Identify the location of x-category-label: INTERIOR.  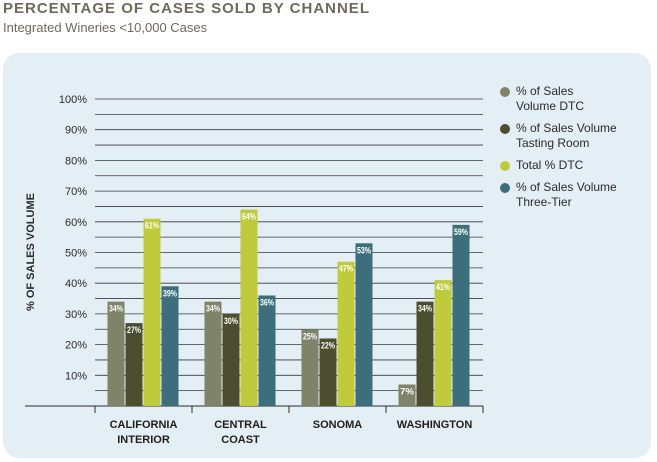
(143, 440).